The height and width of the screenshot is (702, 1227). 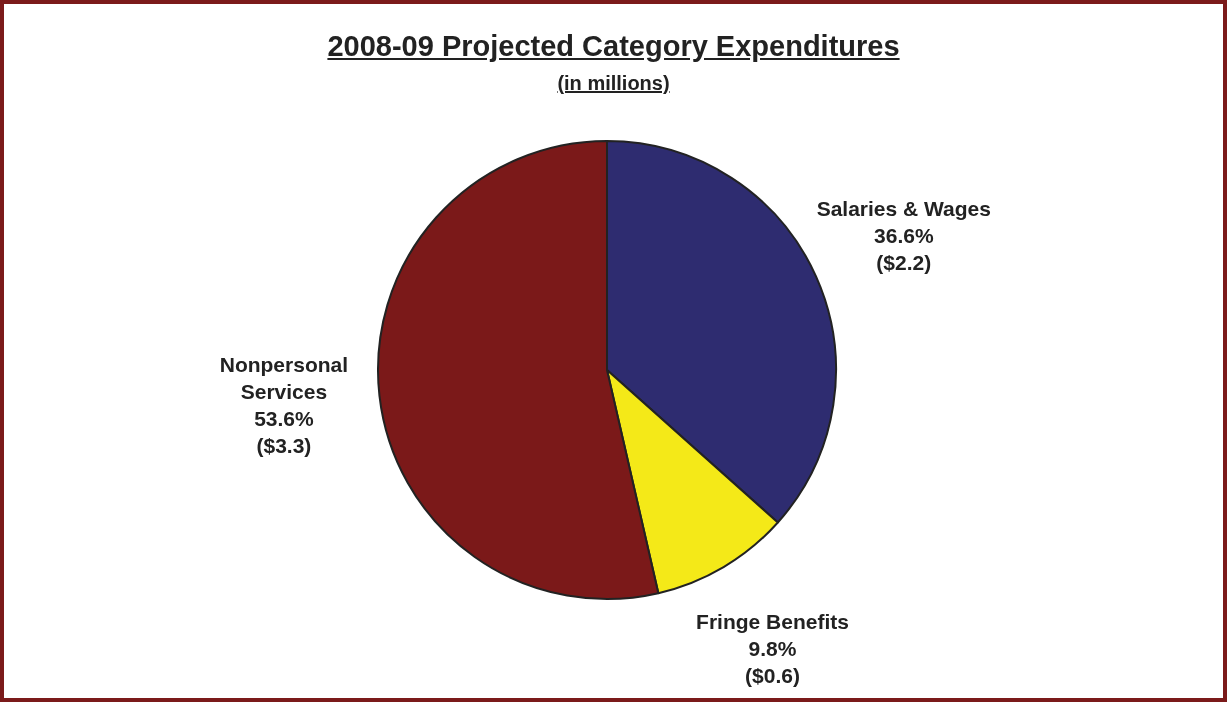 I want to click on data-label: 36.6% ($2.2), so click(x=904, y=248).